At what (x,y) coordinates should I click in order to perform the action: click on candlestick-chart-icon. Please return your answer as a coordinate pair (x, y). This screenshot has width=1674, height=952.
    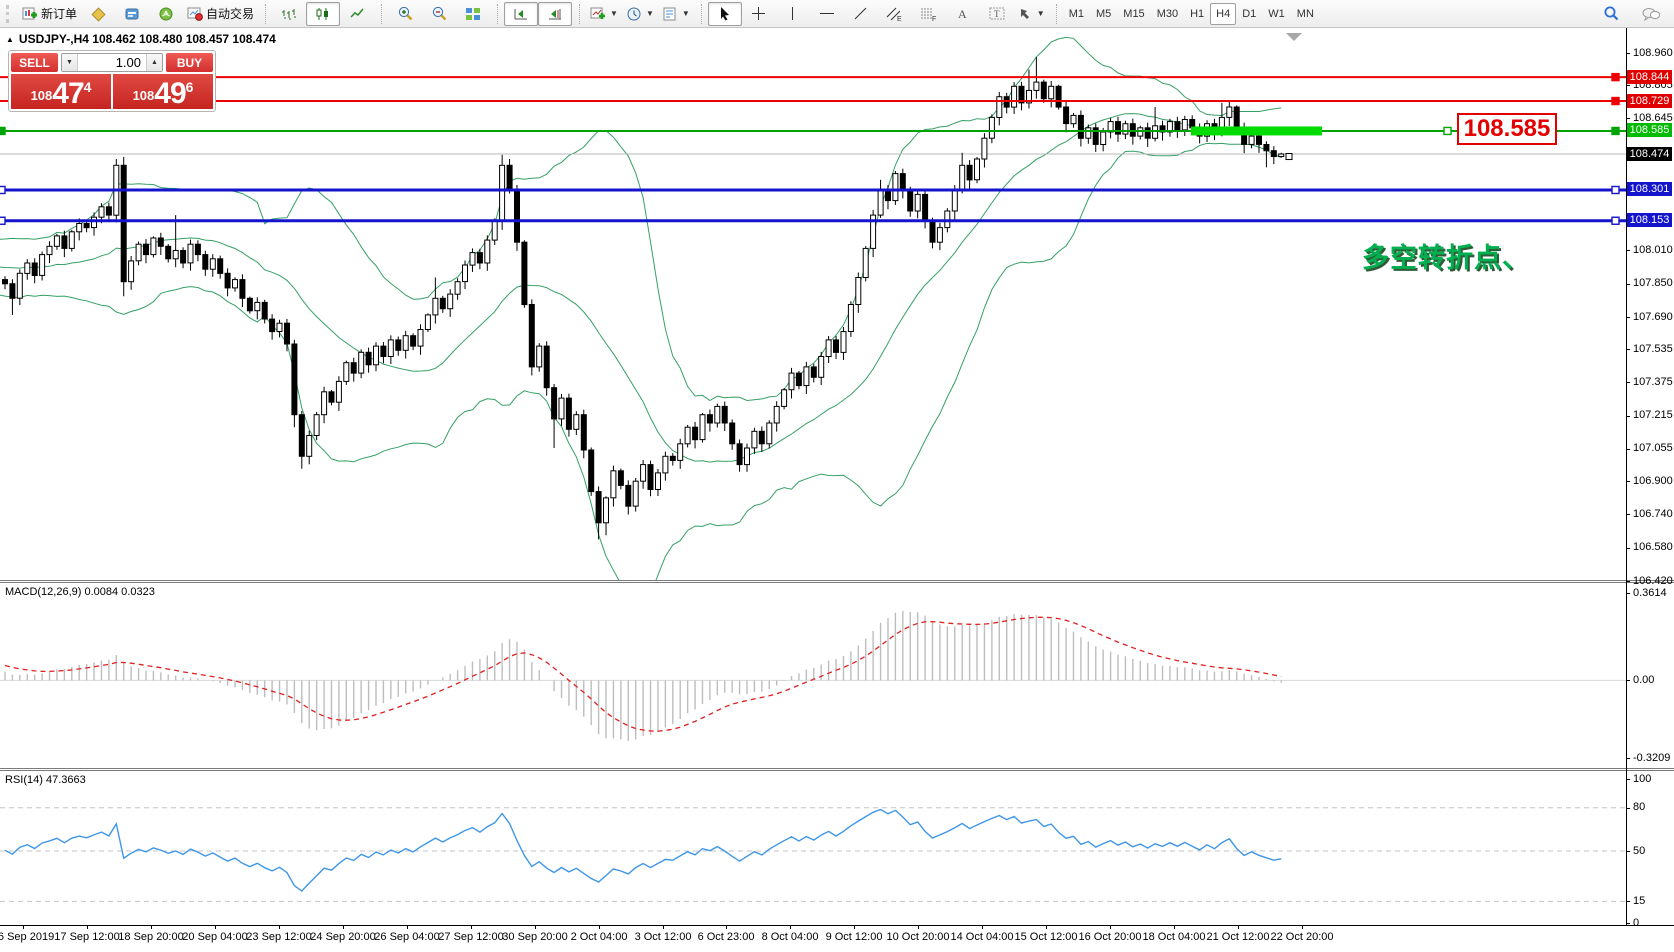
    Looking at the image, I should click on (322, 13).